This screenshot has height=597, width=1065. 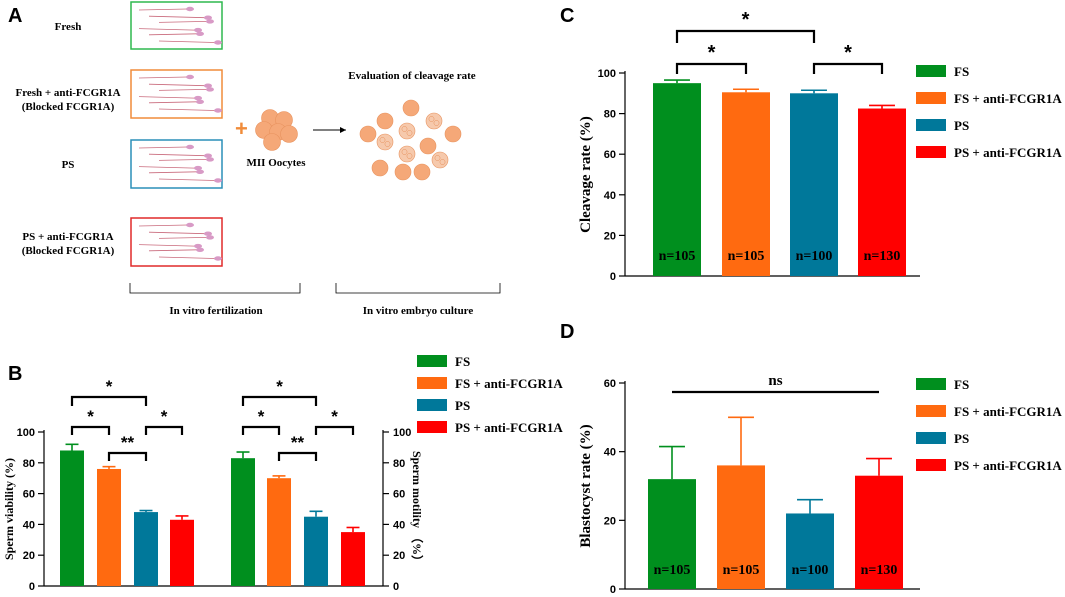 I want to click on ns-label: ns, so click(x=775, y=381).